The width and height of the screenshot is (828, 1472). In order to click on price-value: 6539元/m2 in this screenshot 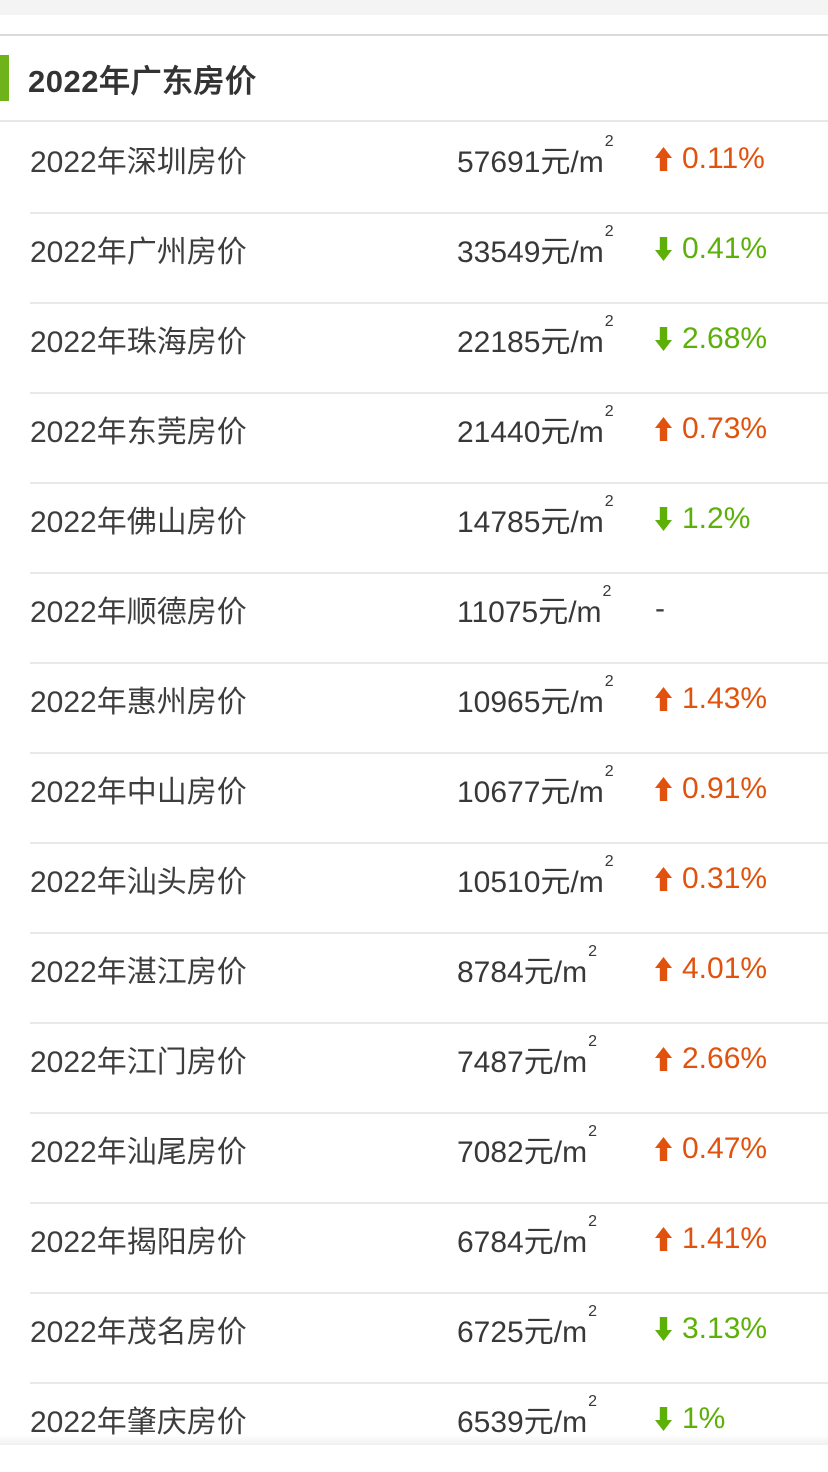, I will do `click(556, 1417)`.